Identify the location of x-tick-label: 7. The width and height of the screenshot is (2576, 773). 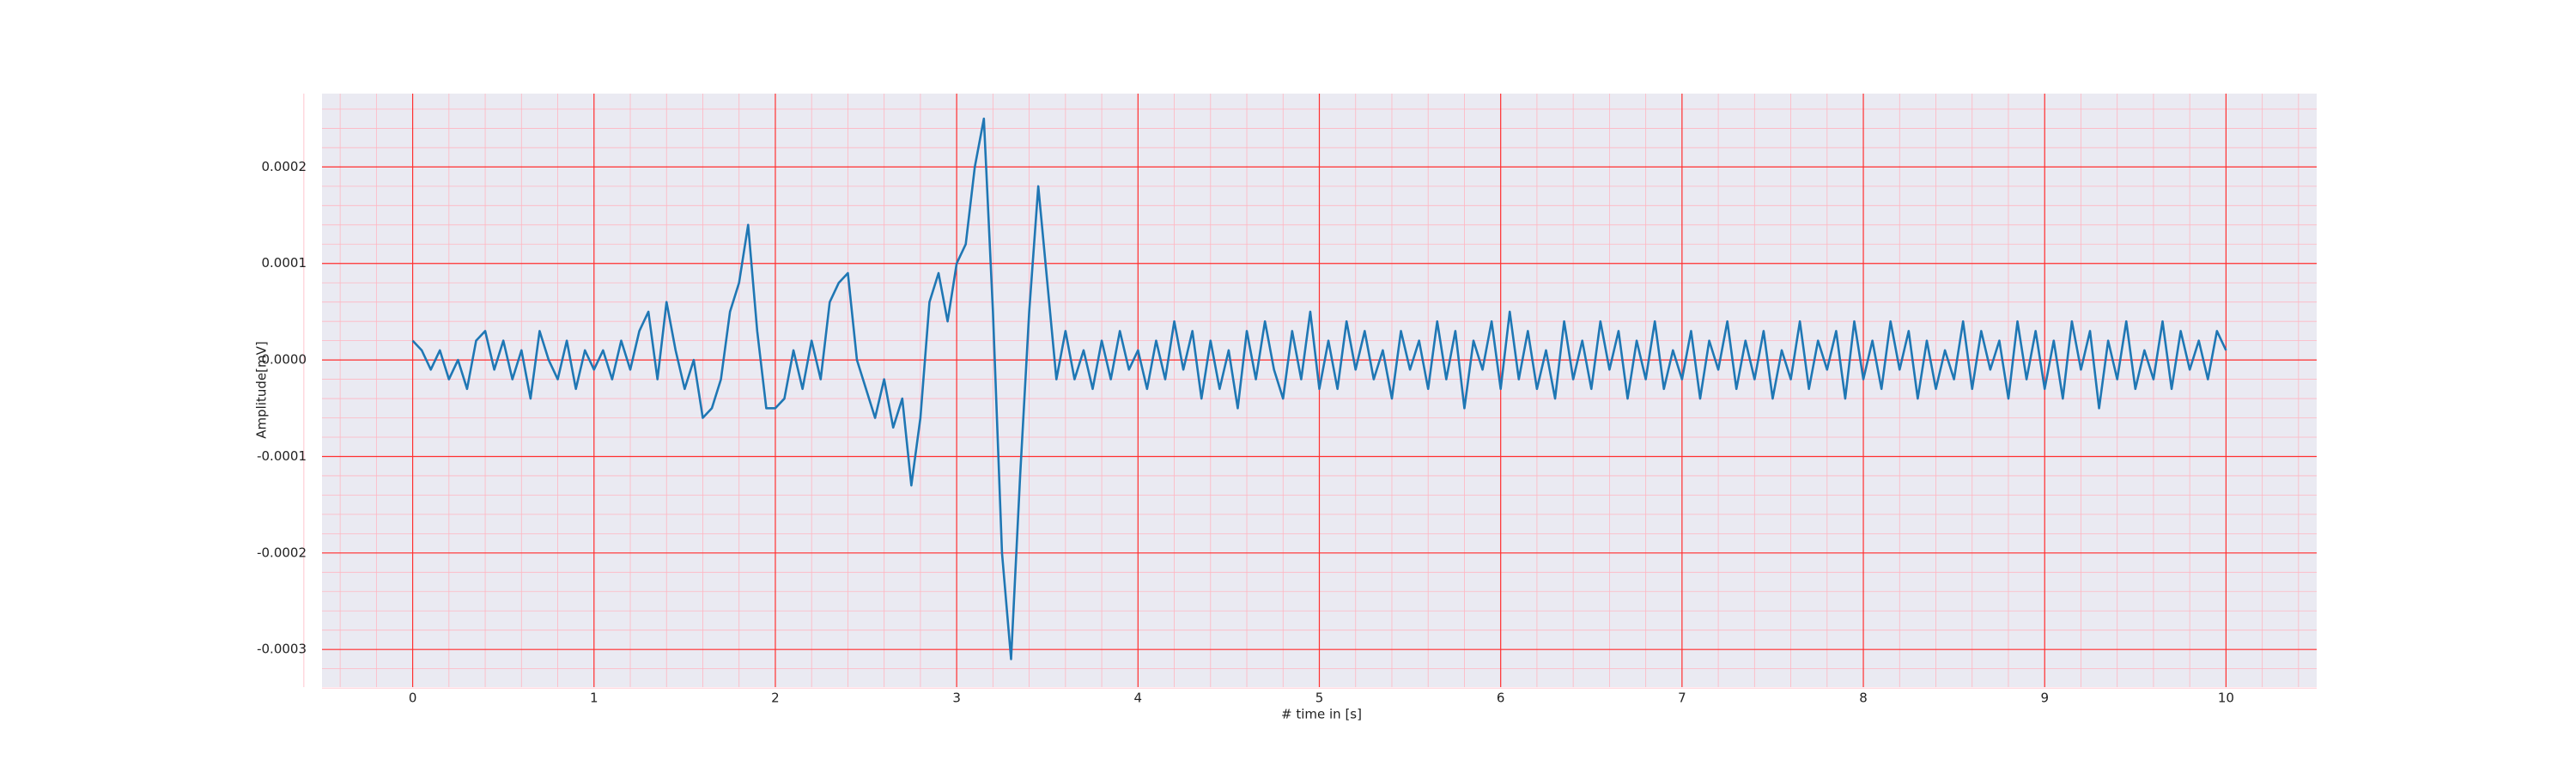
(1682, 698).